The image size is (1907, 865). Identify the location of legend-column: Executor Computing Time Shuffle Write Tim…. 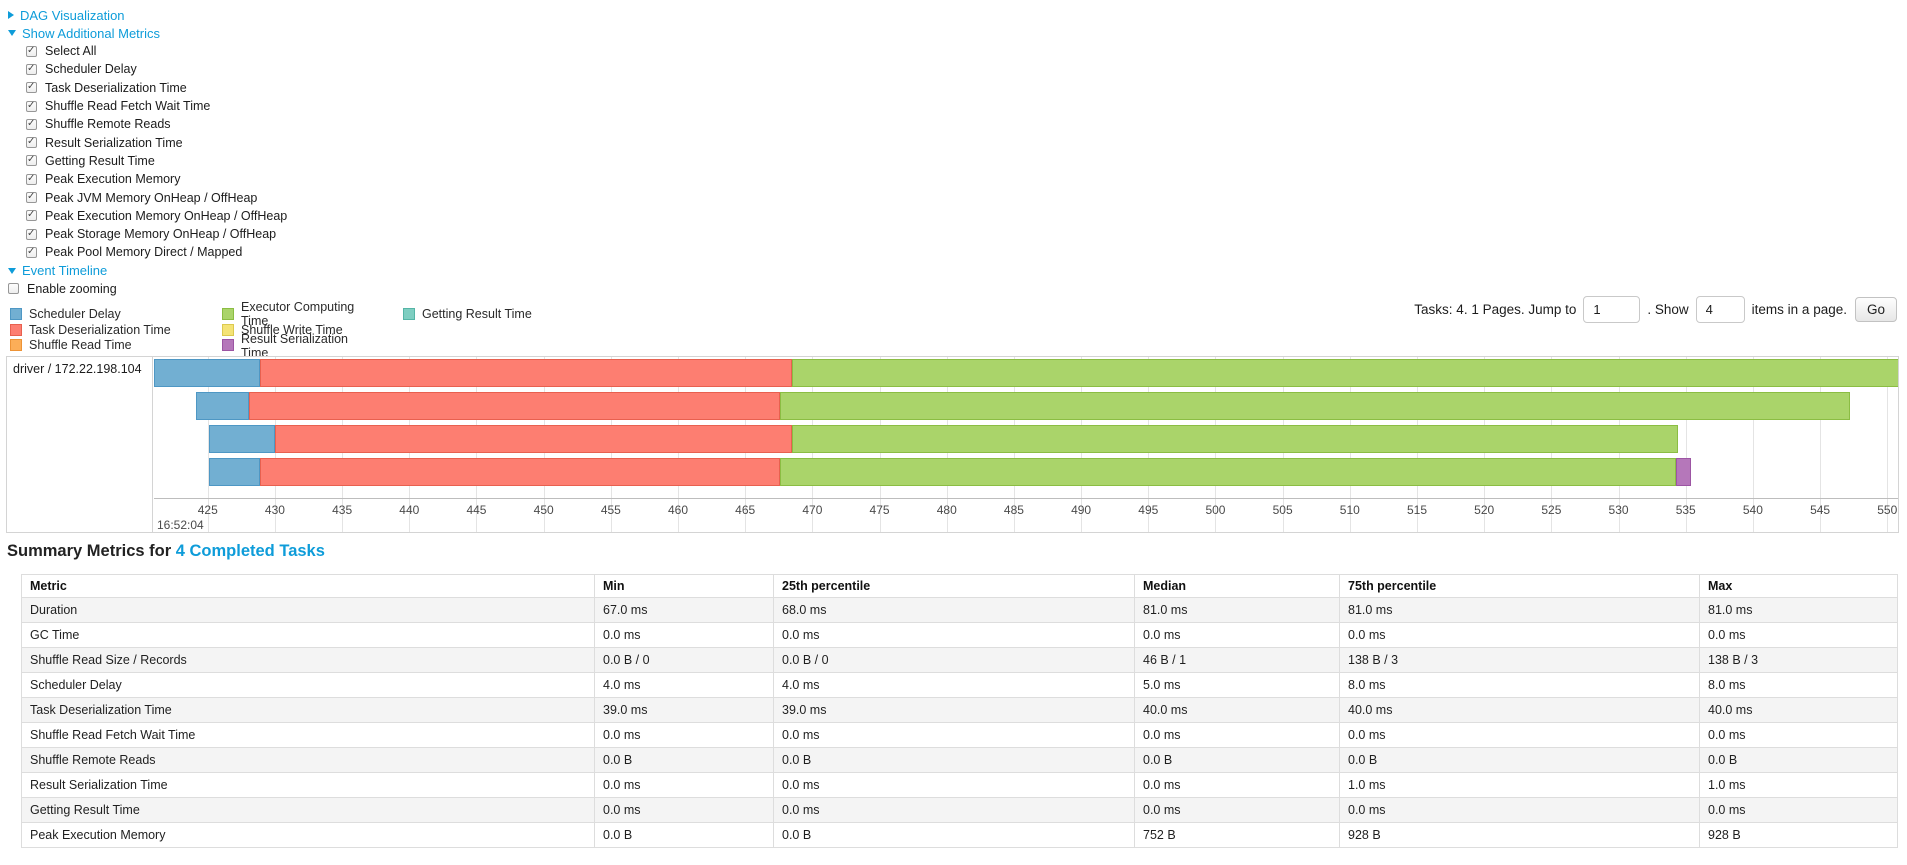
(299, 330).